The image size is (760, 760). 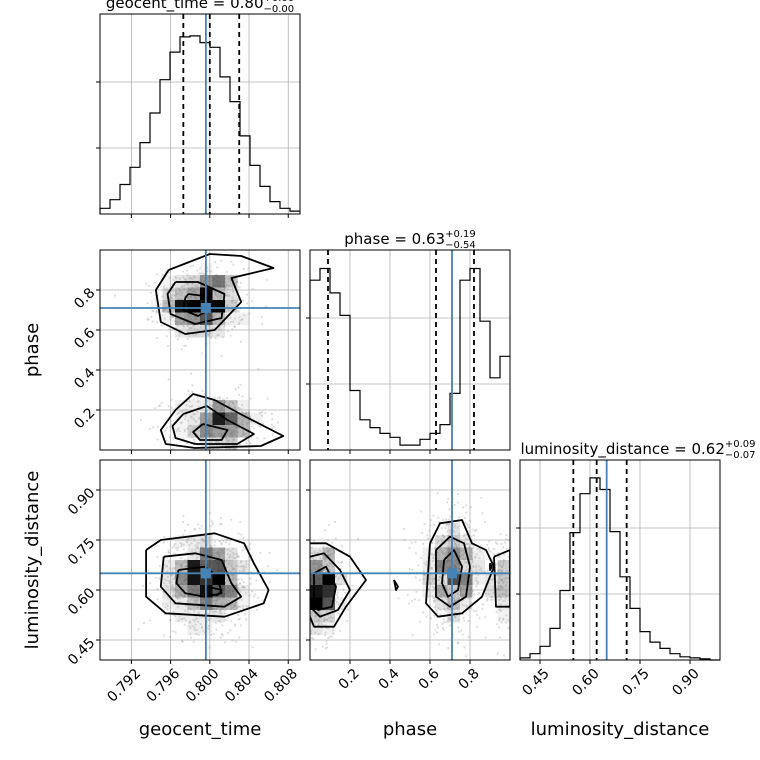 I want to click on contour-line, so click(x=325, y=588).